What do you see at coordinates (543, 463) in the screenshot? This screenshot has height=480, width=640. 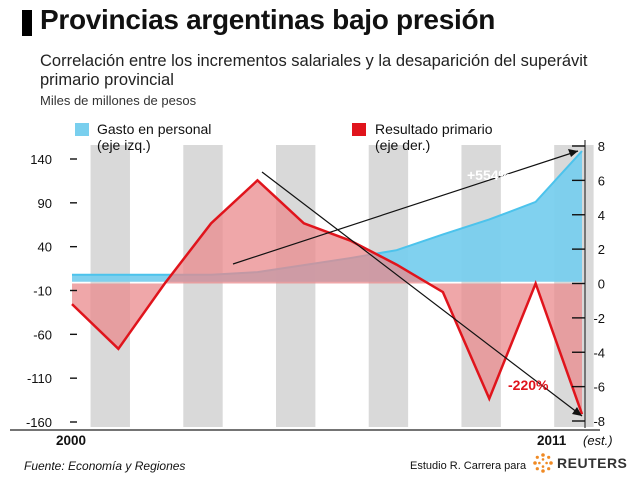 I see `reuters-logo-icon` at bounding box center [543, 463].